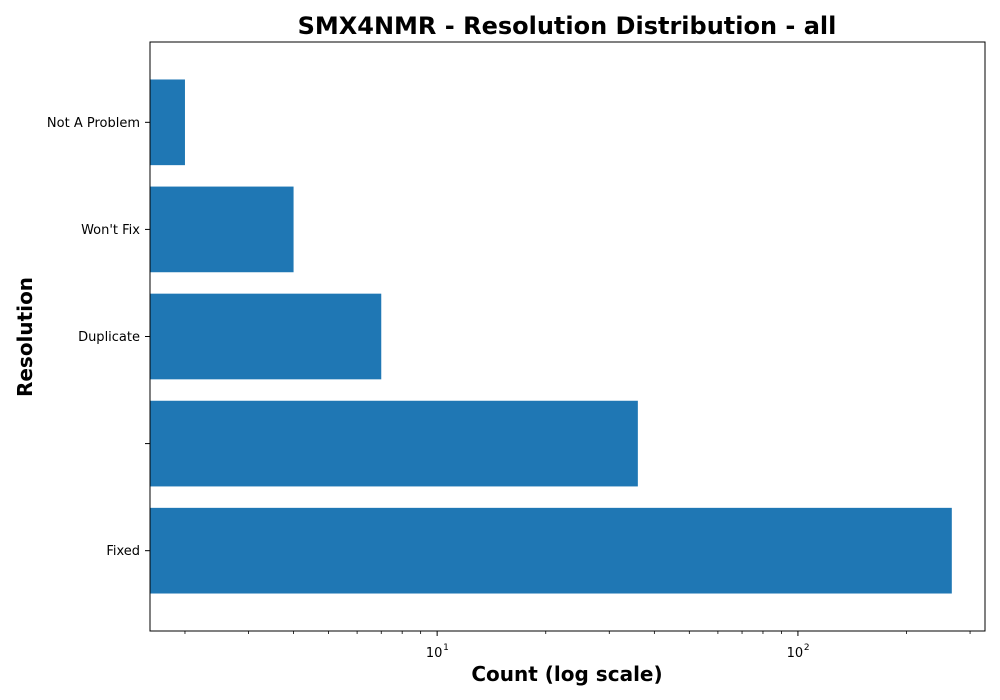 The height and width of the screenshot is (700, 1000). I want to click on y-tick-label: Won't Fix, so click(110, 230).